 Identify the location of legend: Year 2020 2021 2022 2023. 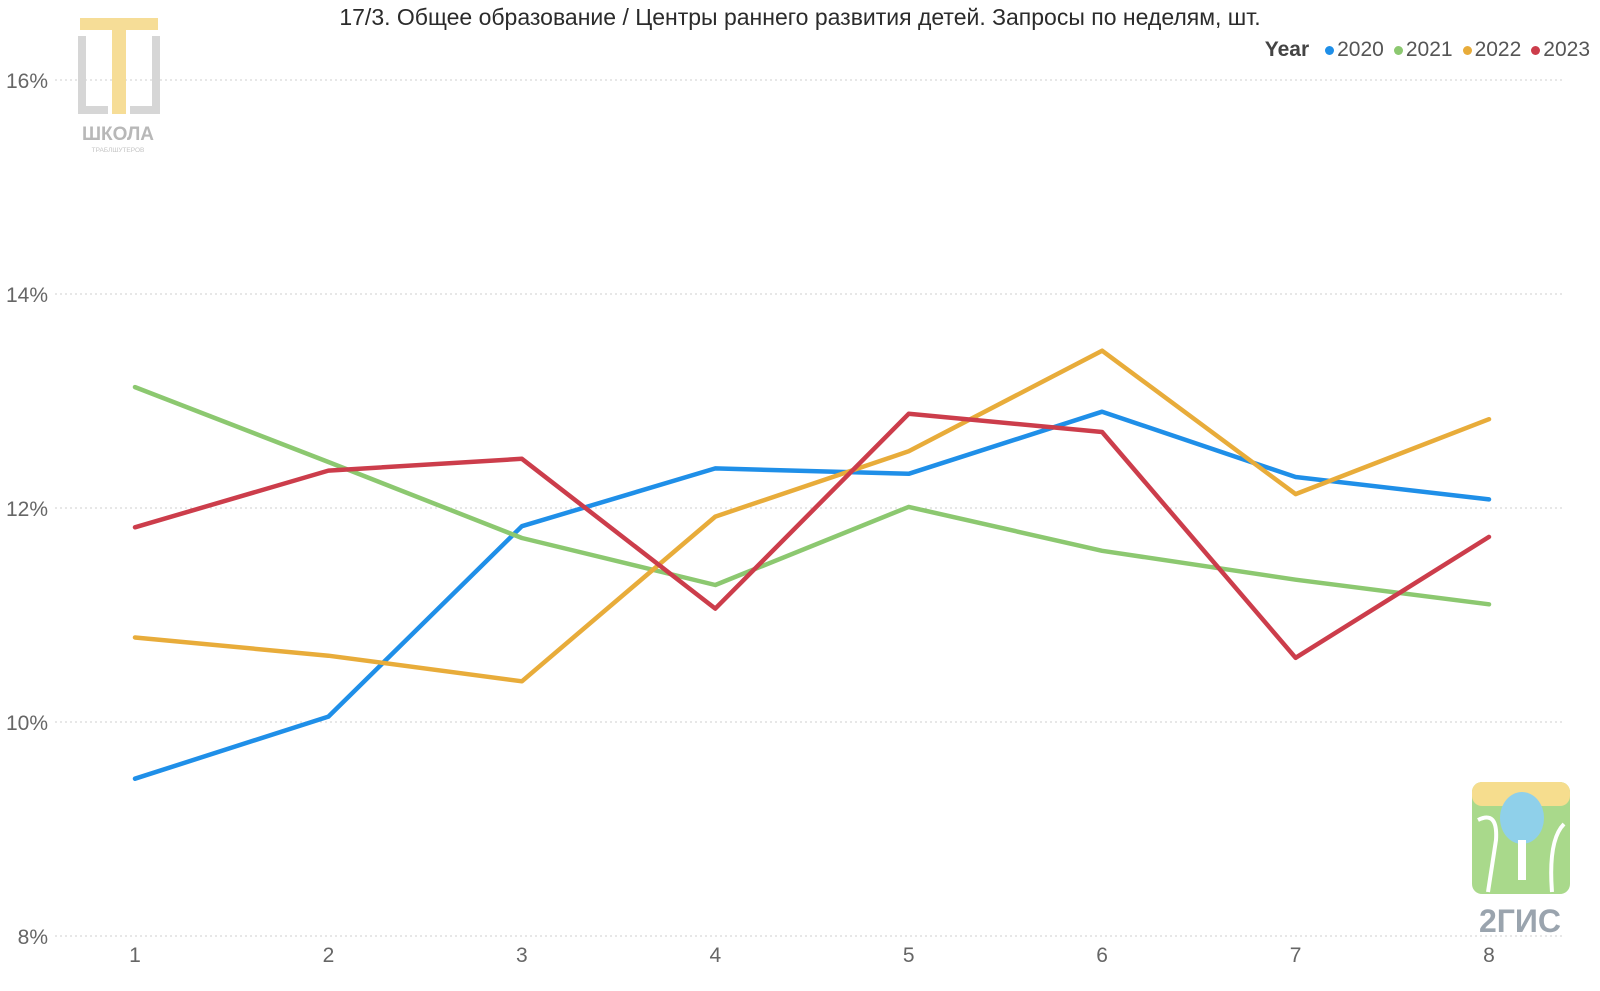
(1427, 50).